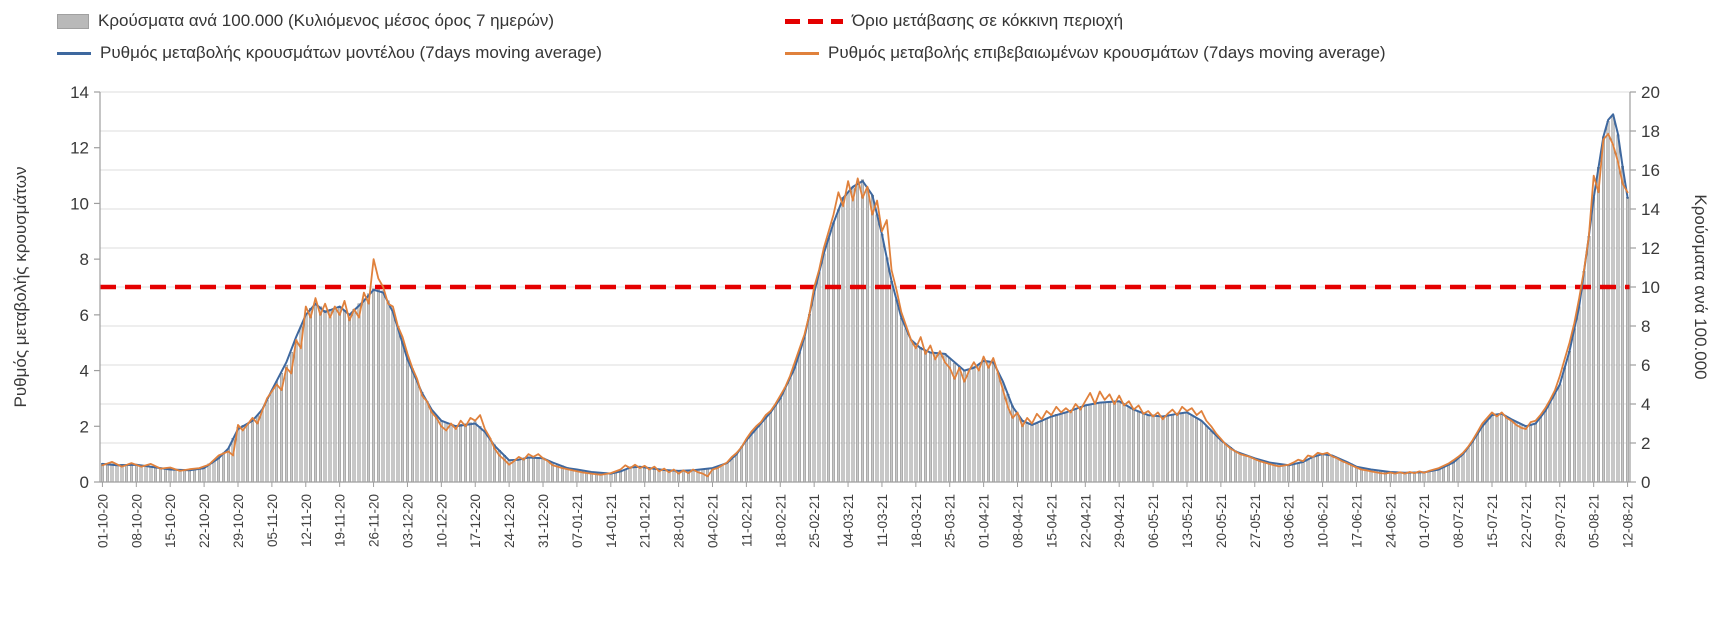 Image resolution: width=1712 pixels, height=621 pixels. I want to click on right-axis-tick-label: 20, so click(1650, 92).